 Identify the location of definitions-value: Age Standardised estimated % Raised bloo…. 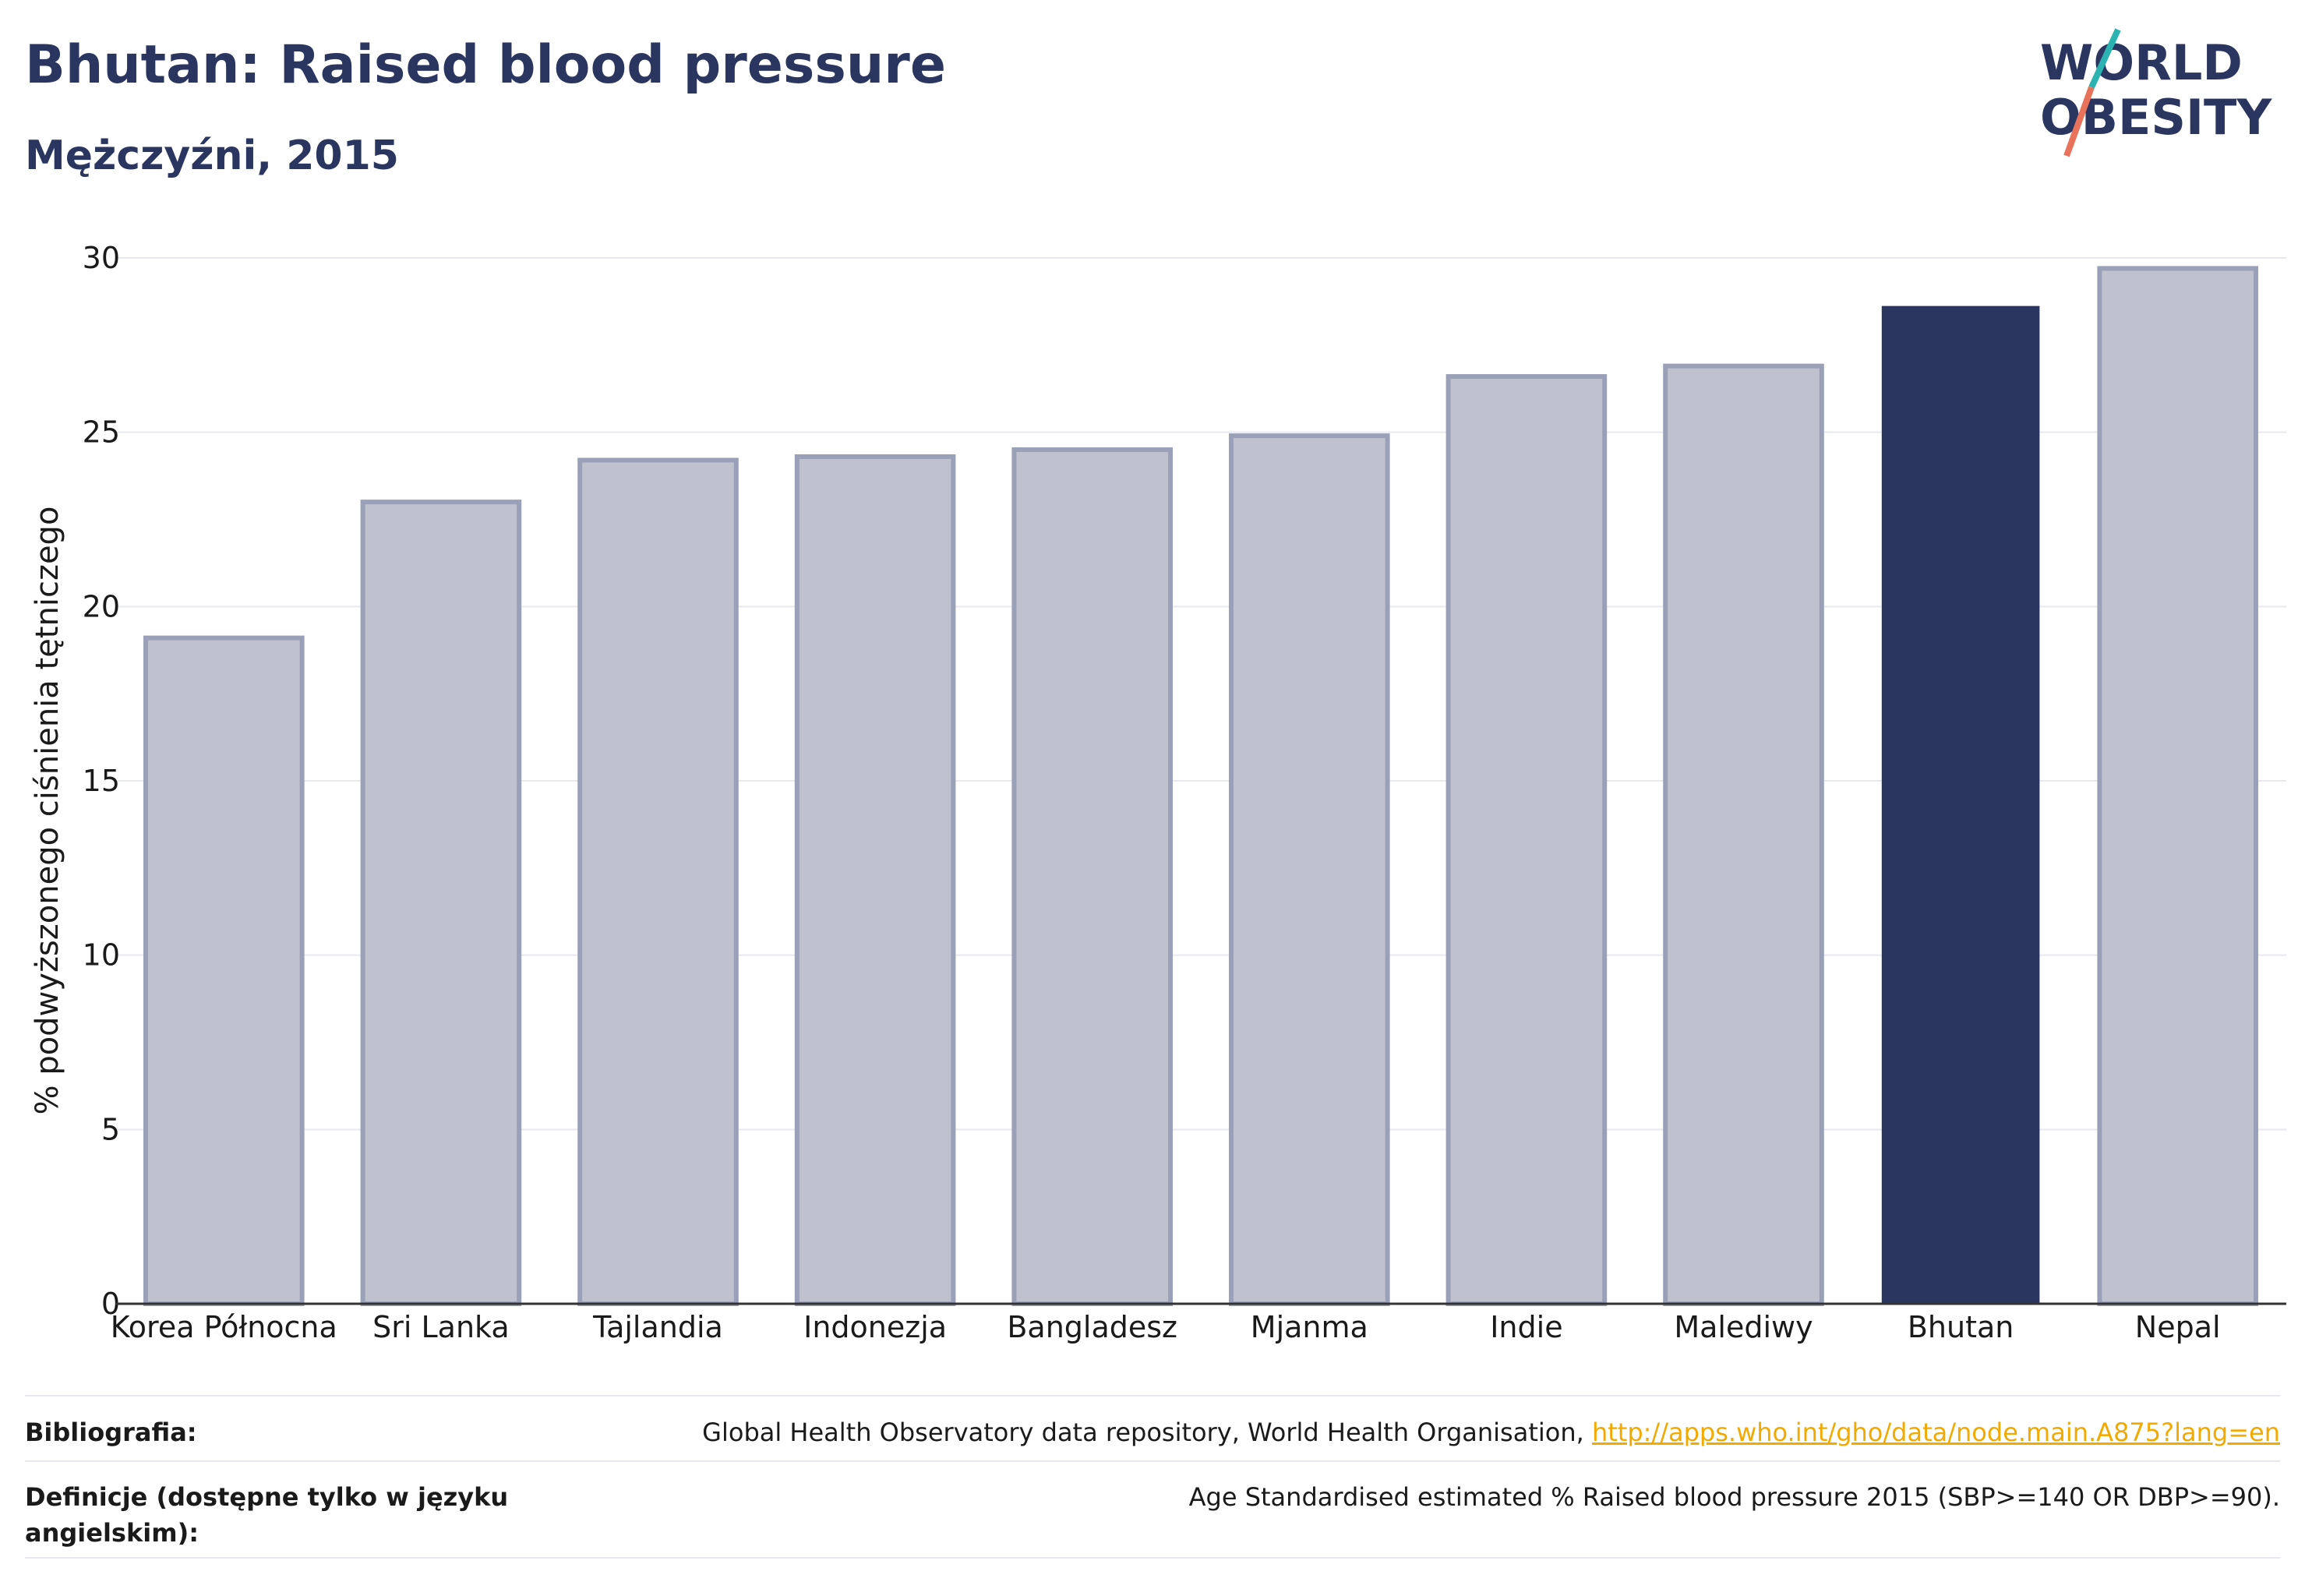
(1734, 1497).